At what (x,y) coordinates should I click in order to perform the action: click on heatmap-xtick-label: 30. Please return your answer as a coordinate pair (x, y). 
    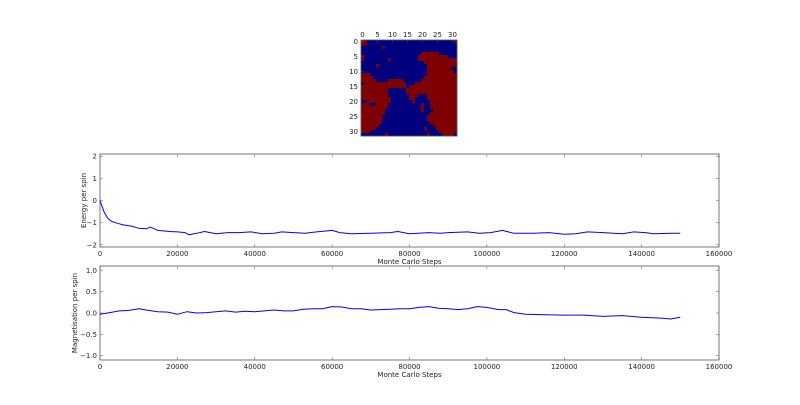
    Looking at the image, I should click on (452, 35).